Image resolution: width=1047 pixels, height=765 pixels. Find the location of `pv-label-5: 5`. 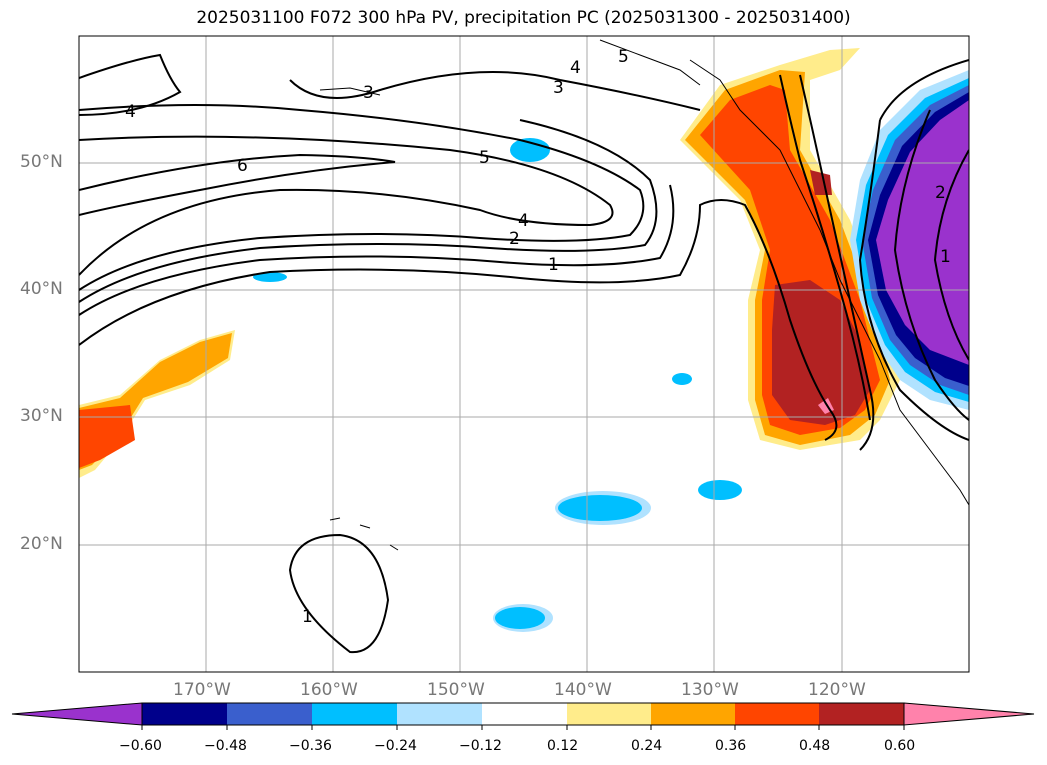

pv-label-5: 5 is located at coordinates (484, 158).